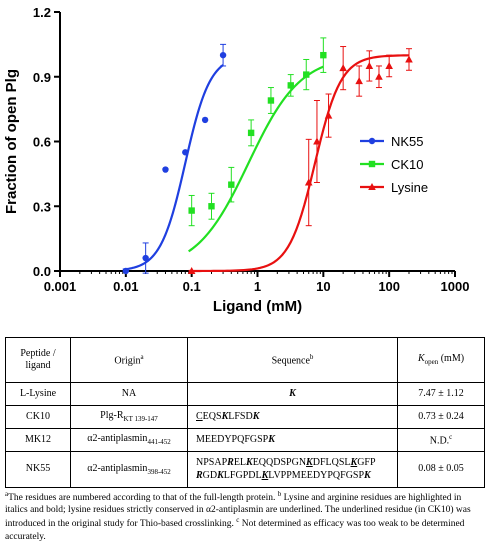 The height and width of the screenshot is (550, 491). Describe the element at coordinates (292, 440) in the screenshot. I see `cell-sequence: MEEDYPQFGSPK` at that location.